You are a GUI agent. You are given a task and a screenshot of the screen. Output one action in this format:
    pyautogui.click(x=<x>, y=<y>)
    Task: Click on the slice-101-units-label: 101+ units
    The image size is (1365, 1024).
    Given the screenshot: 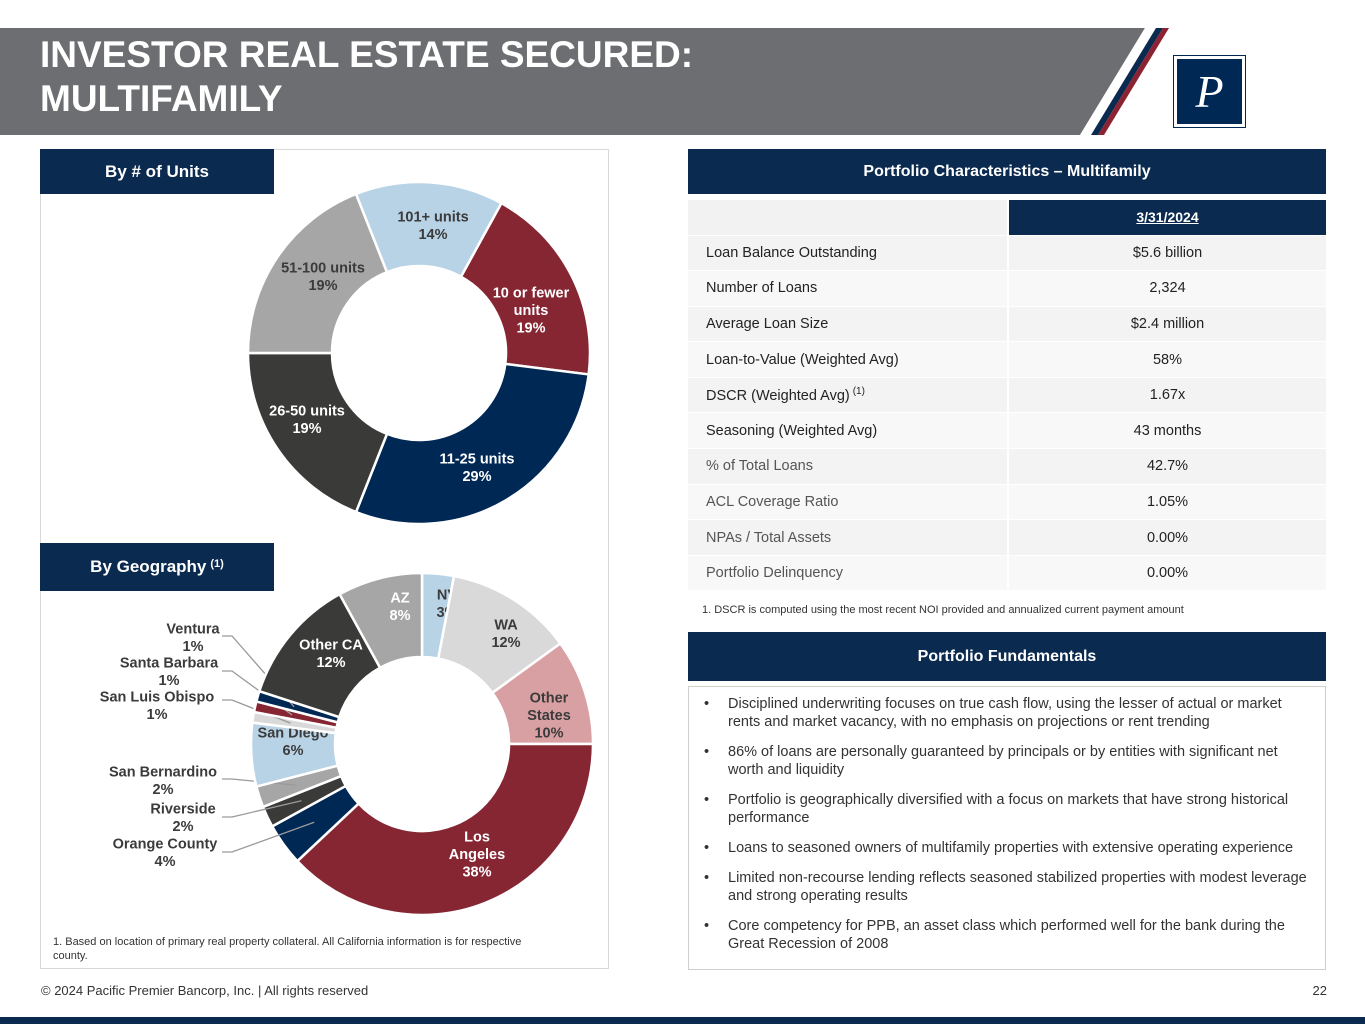 What is the action you would take?
    pyautogui.click(x=432, y=217)
    